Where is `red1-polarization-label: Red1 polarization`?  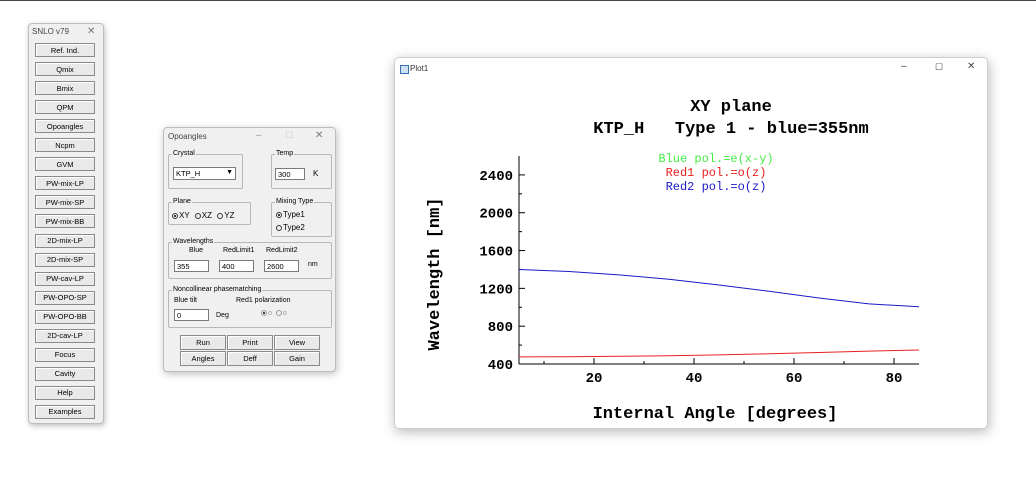 red1-polarization-label: Red1 polarization is located at coordinates (263, 300).